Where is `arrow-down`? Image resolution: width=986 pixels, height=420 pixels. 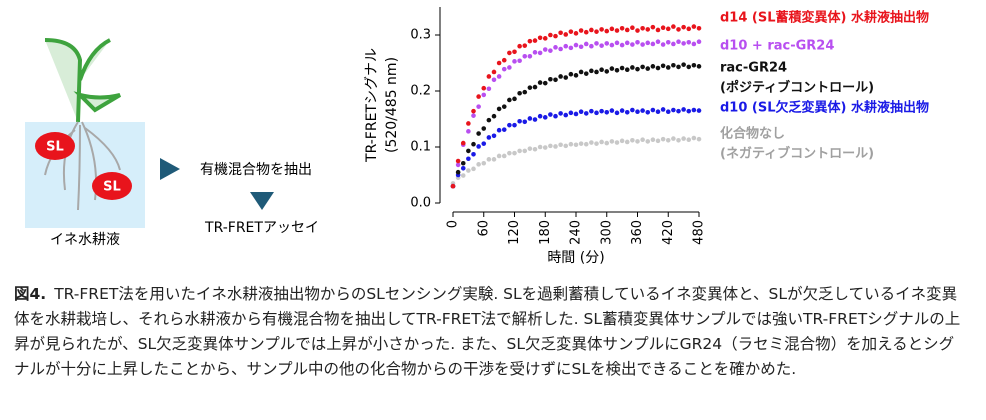
arrow-down is located at coordinates (262, 201).